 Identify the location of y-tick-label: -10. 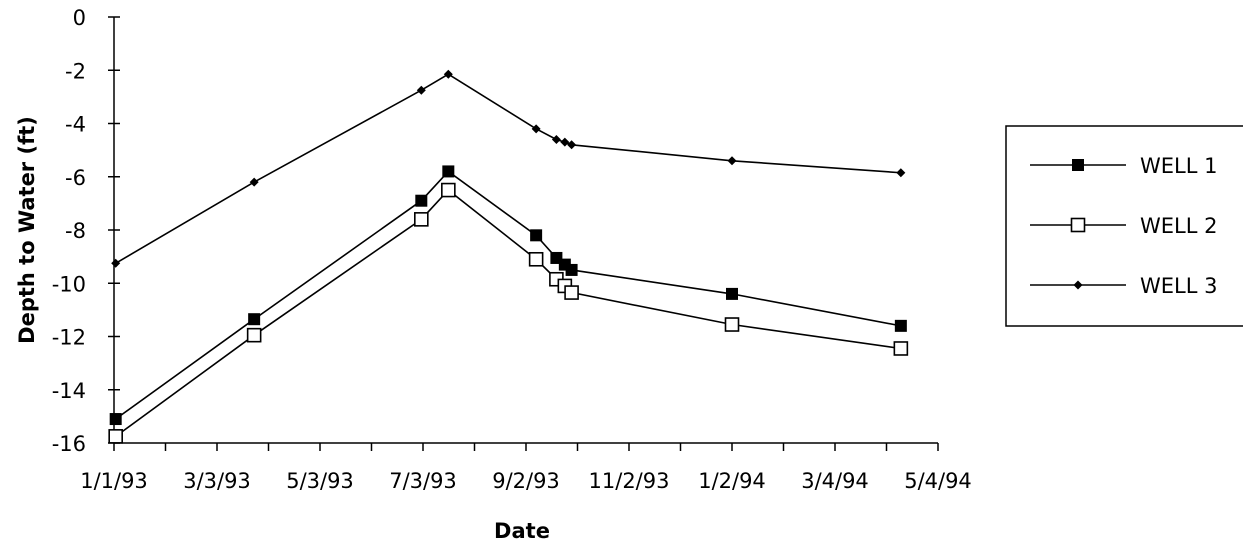
(69, 284).